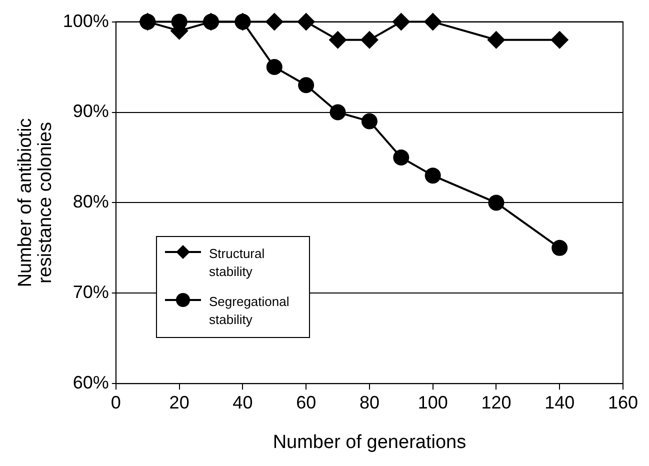 Image resolution: width=649 pixels, height=466 pixels. What do you see at coordinates (306, 402) in the screenshot?
I see `x-tick-label: 60` at bounding box center [306, 402].